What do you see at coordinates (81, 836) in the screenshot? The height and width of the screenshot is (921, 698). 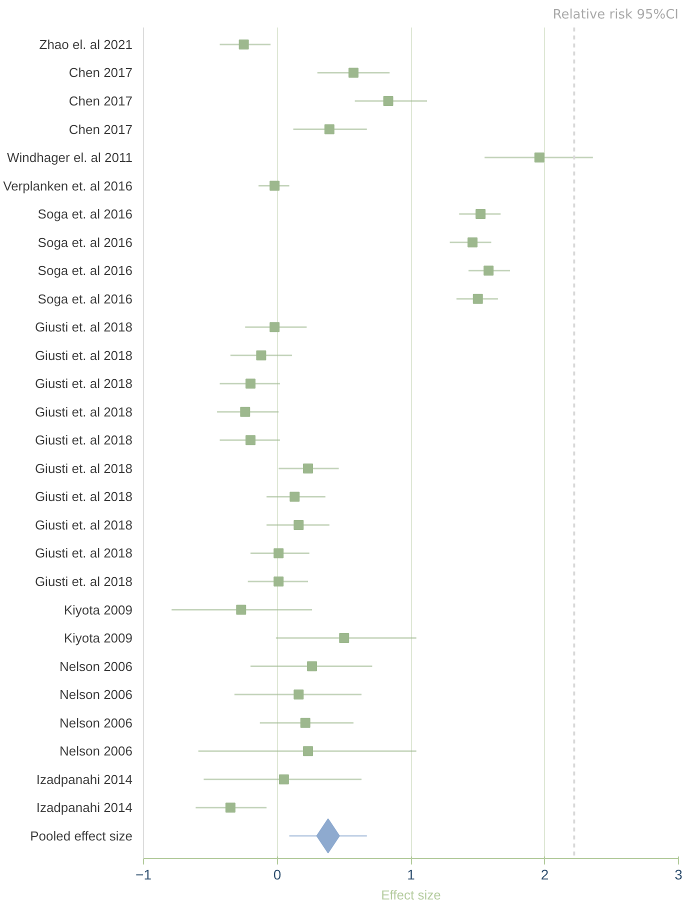 I see `y-tick-label: Pooled effect size` at bounding box center [81, 836].